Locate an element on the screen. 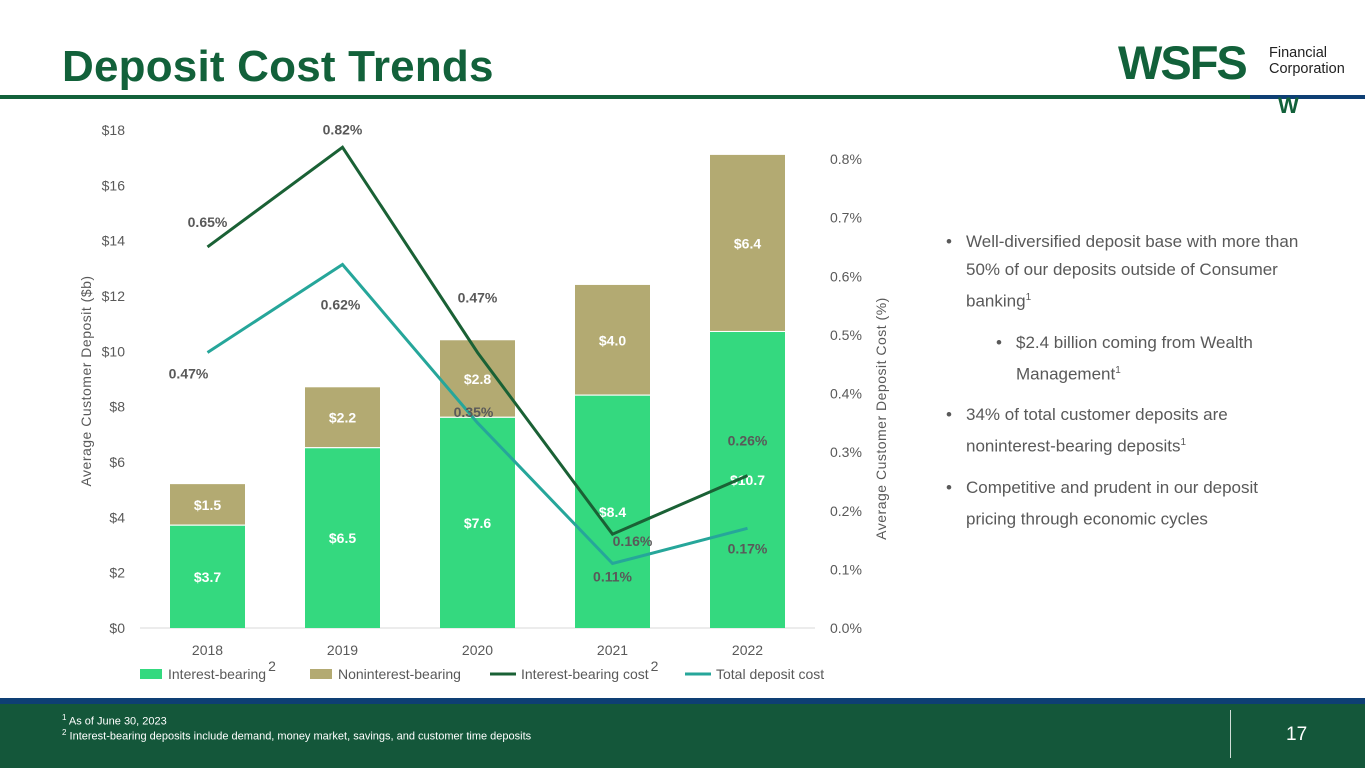 The height and width of the screenshot is (768, 1365). bar-label-interest-bearing: $10.7 is located at coordinates (747, 480).